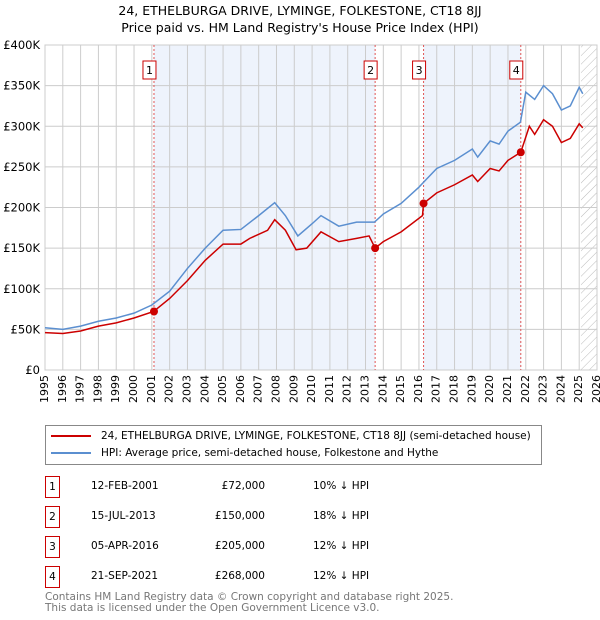 The height and width of the screenshot is (620, 600). I want to click on x-tick-label: 2026, so click(595, 389).